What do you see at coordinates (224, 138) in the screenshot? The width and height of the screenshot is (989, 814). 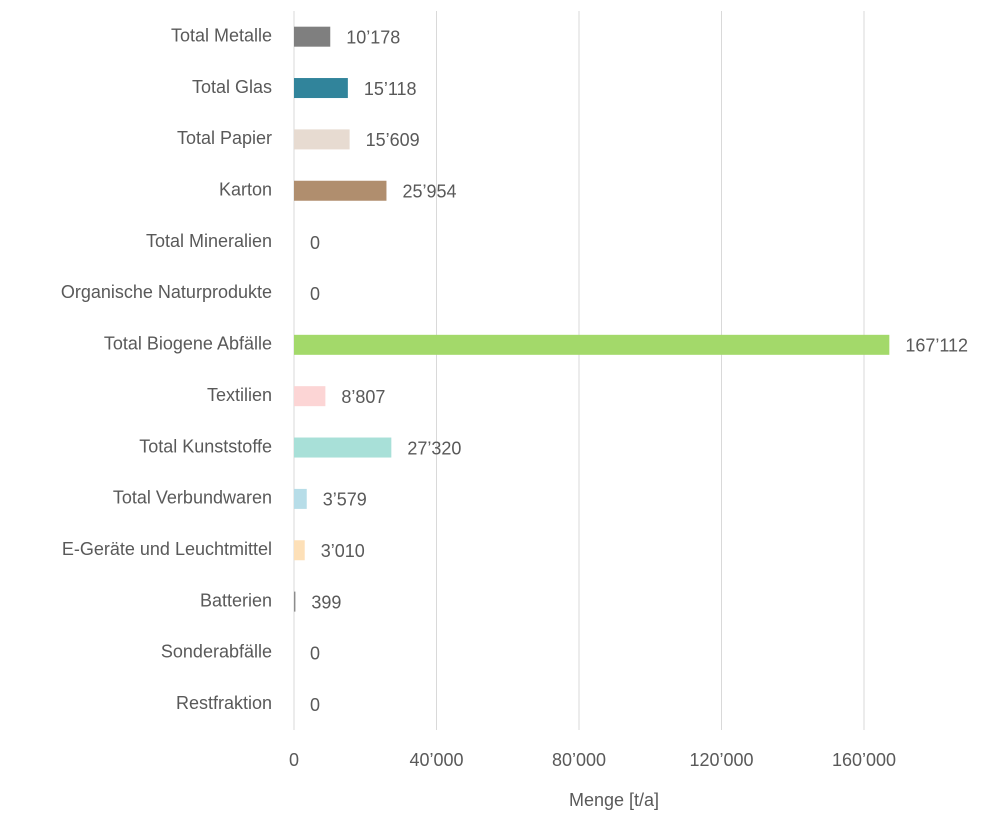 I see `y-tick-label: Total Papier` at bounding box center [224, 138].